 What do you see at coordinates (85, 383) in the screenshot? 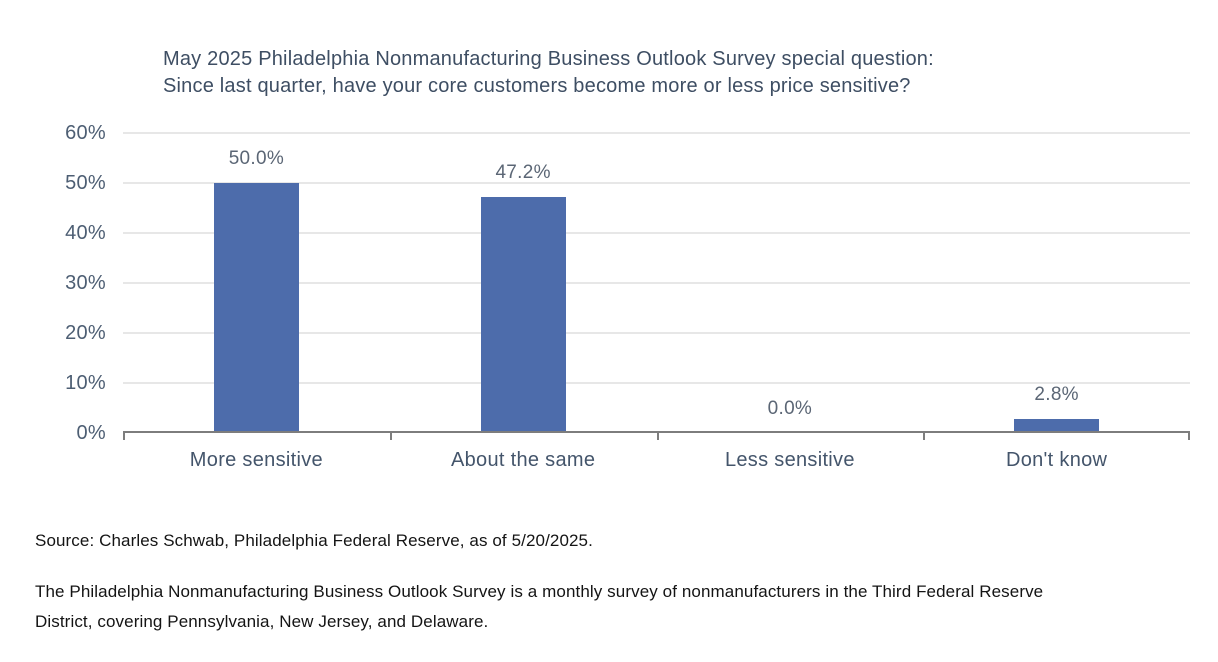
I see `y-axis-tick-label: 10%` at bounding box center [85, 383].